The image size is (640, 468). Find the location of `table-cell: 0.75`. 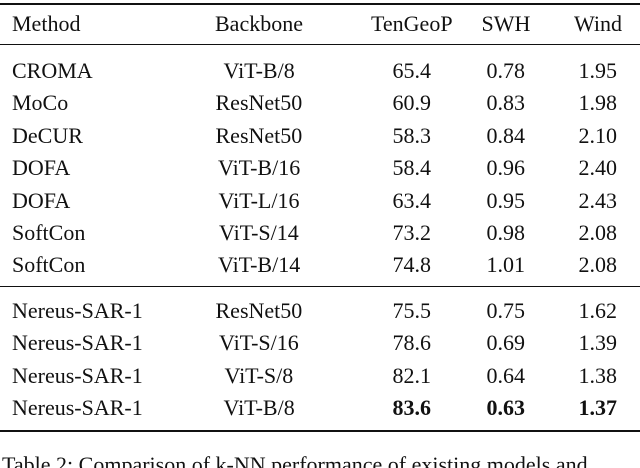

table-cell: 0.75 is located at coordinates (506, 310).